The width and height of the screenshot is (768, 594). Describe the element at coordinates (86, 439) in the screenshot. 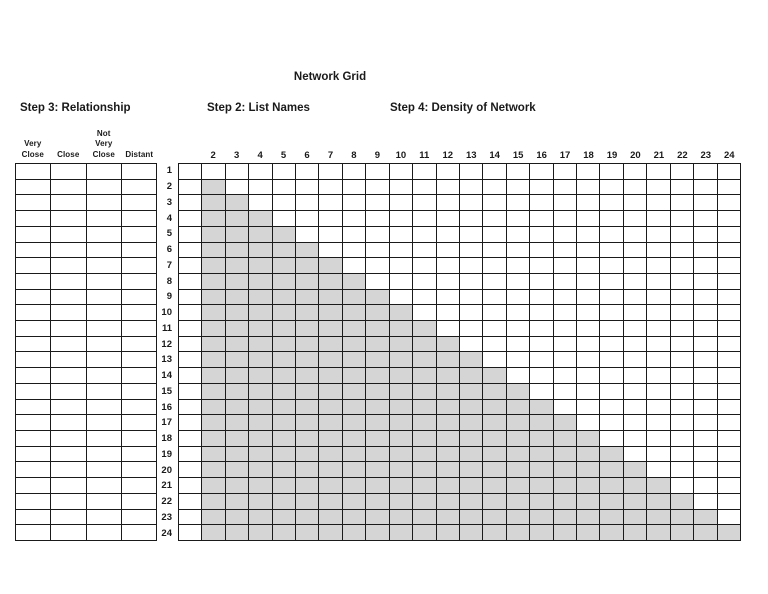

I see `relationship-table-row` at that location.